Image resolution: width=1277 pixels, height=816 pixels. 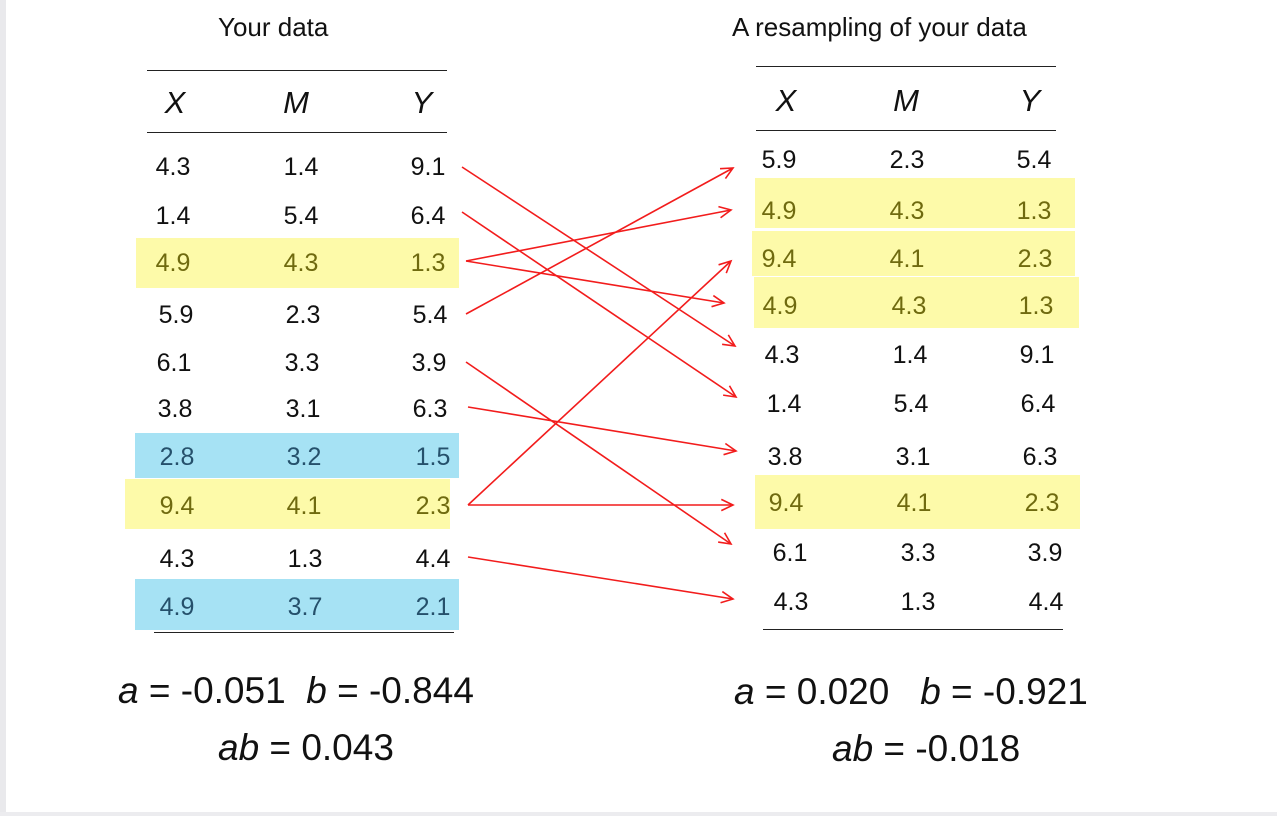 I want to click on cell: 3.8, so click(x=785, y=457).